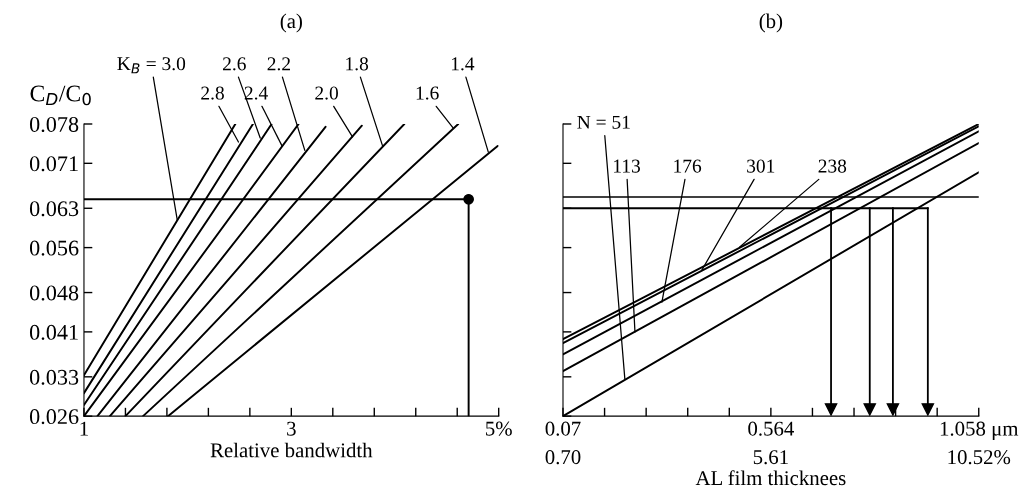 The width and height of the screenshot is (1019, 502). Describe the element at coordinates (54, 209) in the screenshot. I see `y-tick-label: 0.063` at that location.